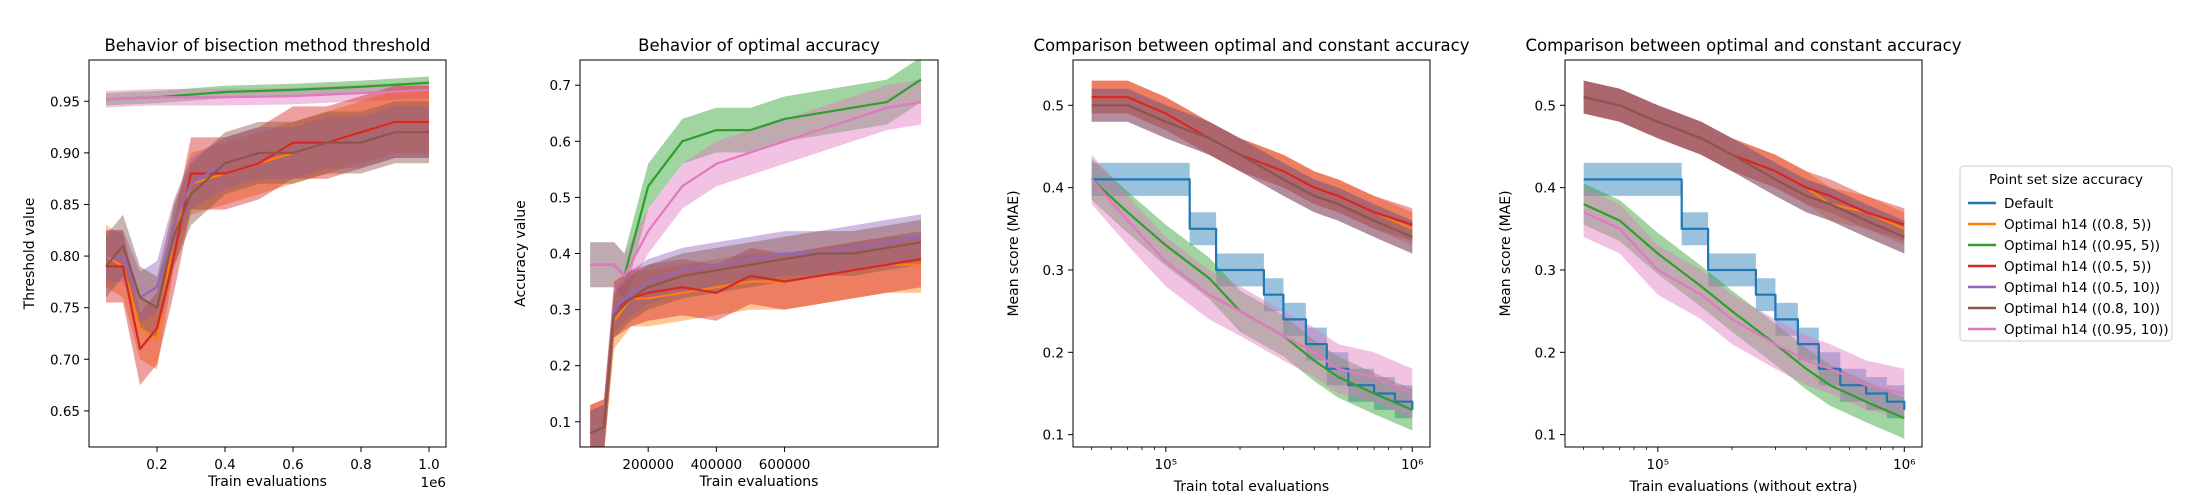 This screenshot has width=2200, height=500. What do you see at coordinates (2028, 204) in the screenshot?
I see `legend-entry: Default` at bounding box center [2028, 204].